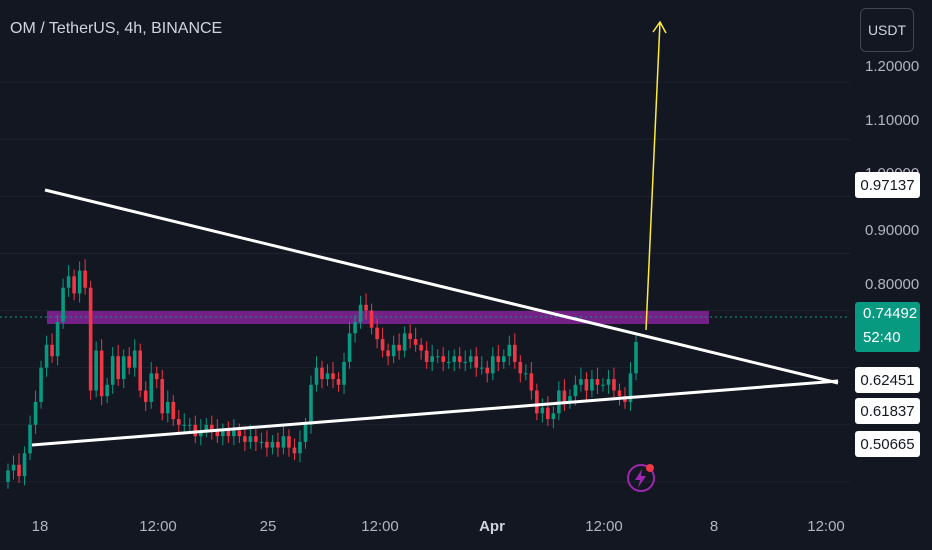  Describe the element at coordinates (435, 413) in the screenshot. I see `lower-trendline` at that location.